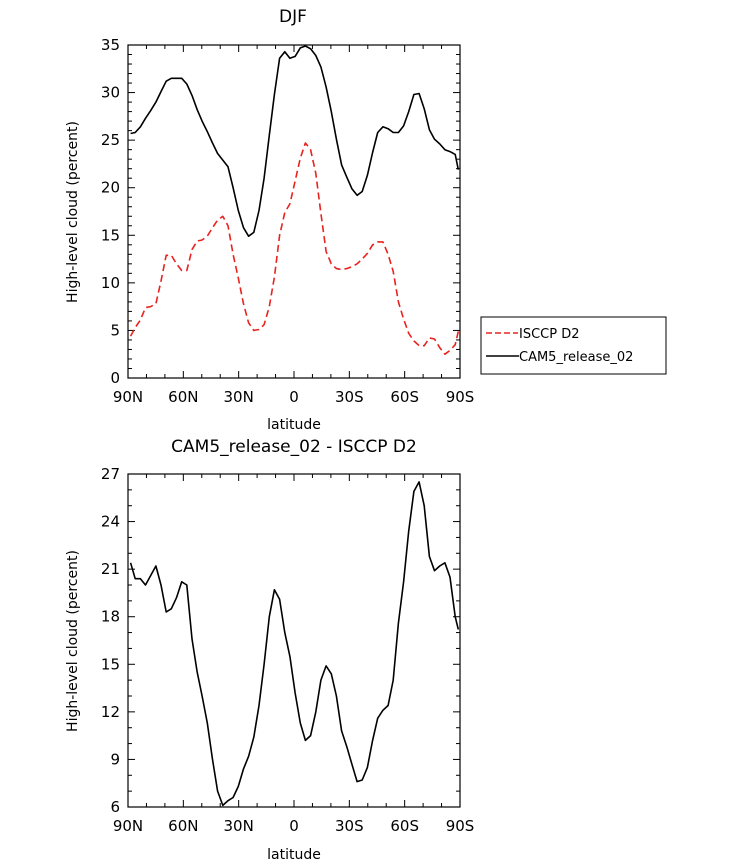 Image resolution: width=733 pixels, height=866 pixels. Describe the element at coordinates (294, 249) in the screenshot. I see `series-line-isccp-d2` at that location.